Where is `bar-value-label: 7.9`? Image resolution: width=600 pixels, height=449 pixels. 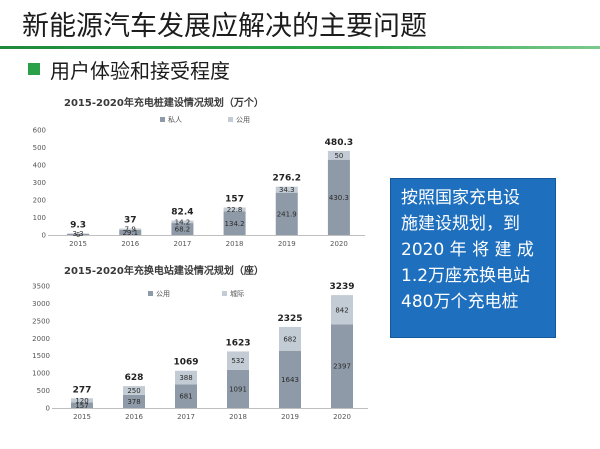 bar-value-label: 7.9 is located at coordinates (130, 230).